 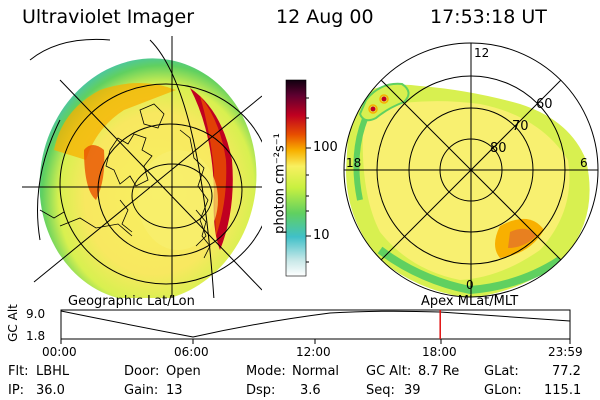 I want to click on glat-value: 77.2, so click(x=566, y=371).